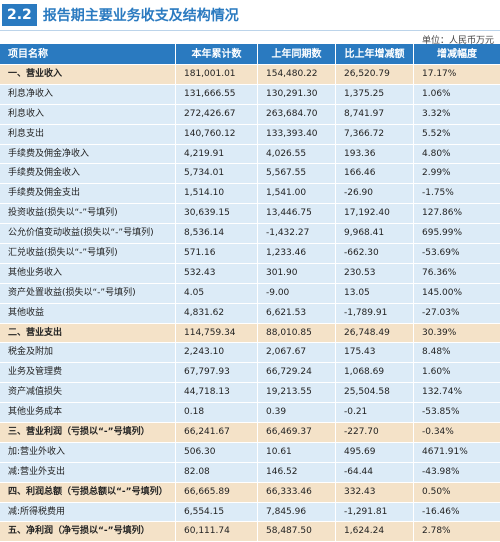 The height and width of the screenshot is (542, 500). Describe the element at coordinates (375, 413) in the screenshot. I see `cell-value: -0.21` at that location.